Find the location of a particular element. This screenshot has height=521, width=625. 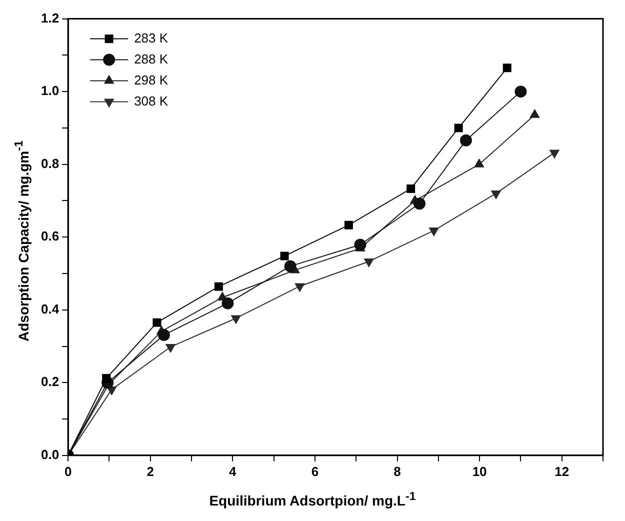

y-tick-label: 1.0 is located at coordinates (50, 90).